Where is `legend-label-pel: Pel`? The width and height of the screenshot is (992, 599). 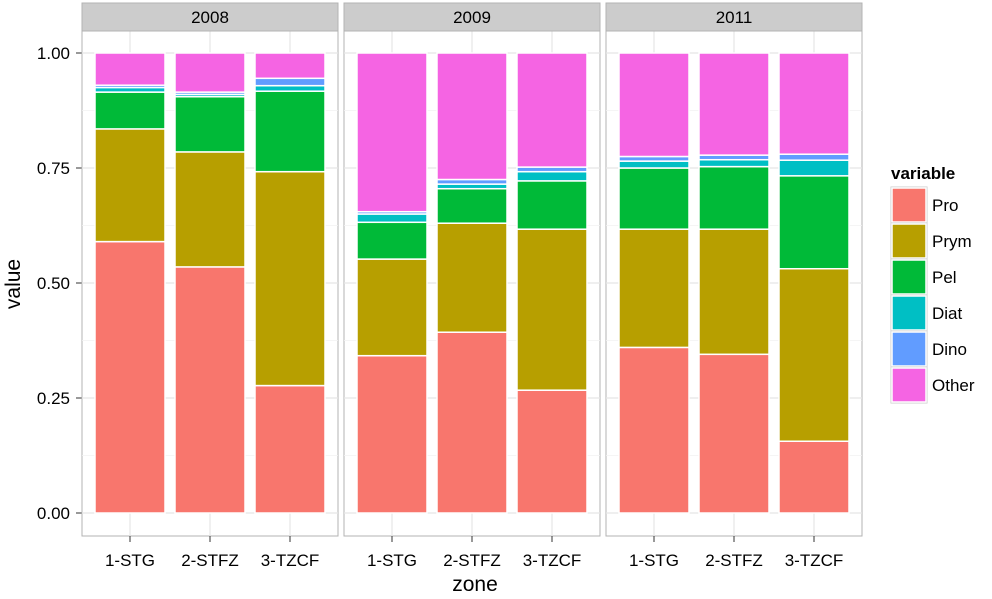
legend-label-pel: Pel is located at coordinates (944, 277).